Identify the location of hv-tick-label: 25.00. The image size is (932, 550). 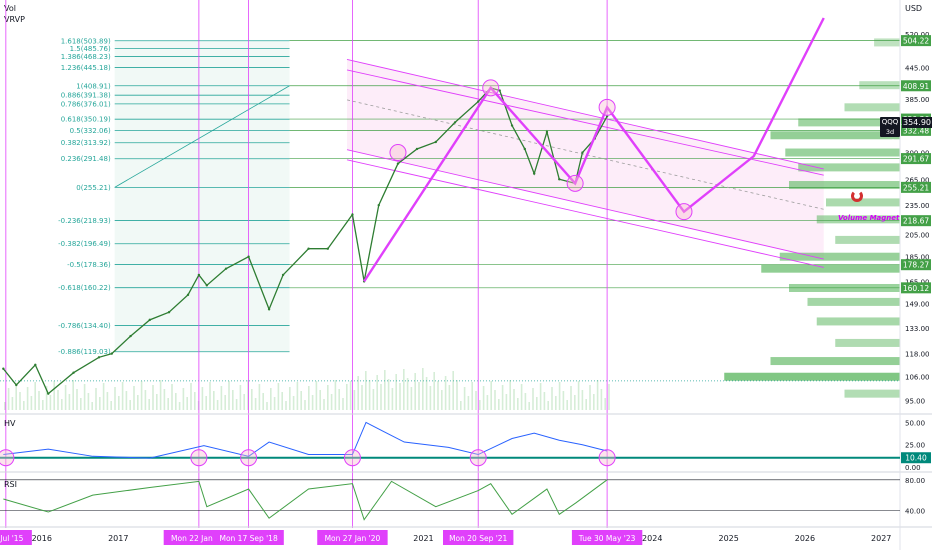
(915, 446).